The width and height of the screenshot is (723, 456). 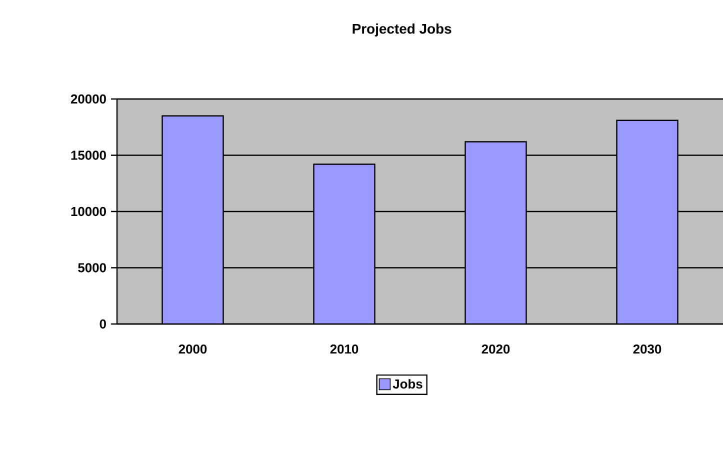 I want to click on y-tick-label: 5000, so click(x=92, y=267).